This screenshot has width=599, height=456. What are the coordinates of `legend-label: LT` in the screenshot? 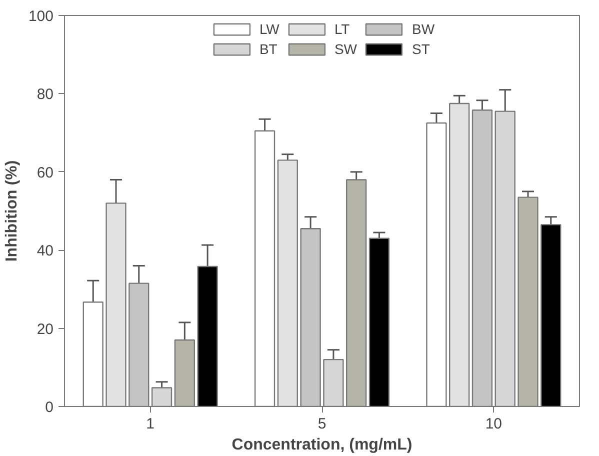 It's located at (342, 29).